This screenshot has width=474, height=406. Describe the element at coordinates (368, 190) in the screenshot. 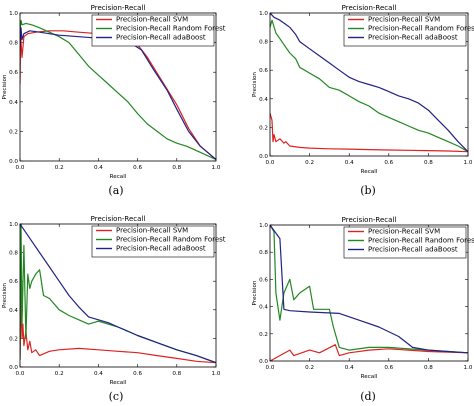

I see `subfigure-caption: (b)` at that location.